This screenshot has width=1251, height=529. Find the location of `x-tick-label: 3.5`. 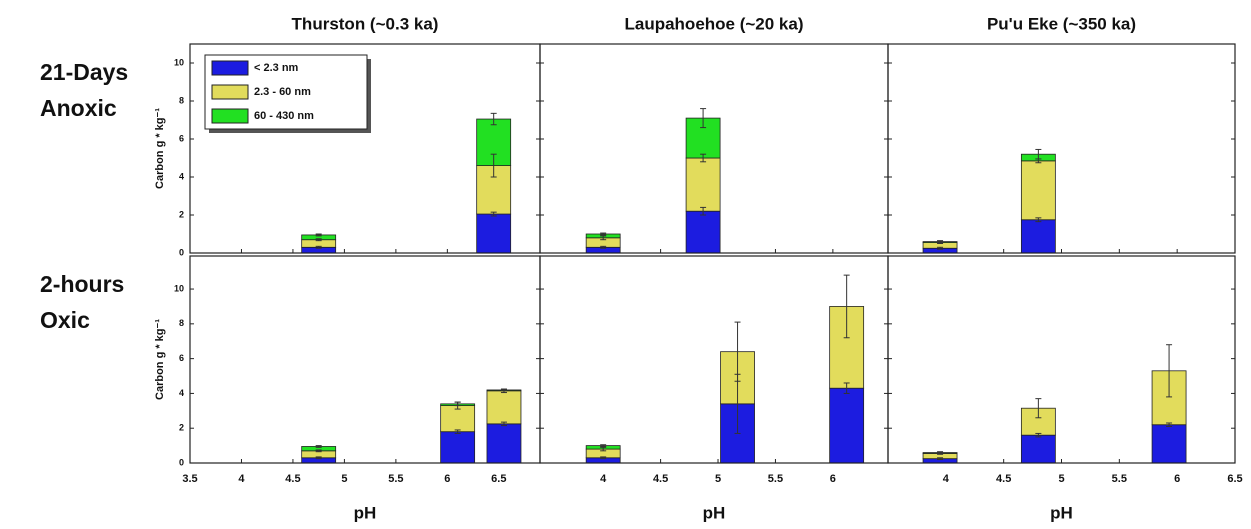

x-tick-label: 3.5 is located at coordinates (189, 479).